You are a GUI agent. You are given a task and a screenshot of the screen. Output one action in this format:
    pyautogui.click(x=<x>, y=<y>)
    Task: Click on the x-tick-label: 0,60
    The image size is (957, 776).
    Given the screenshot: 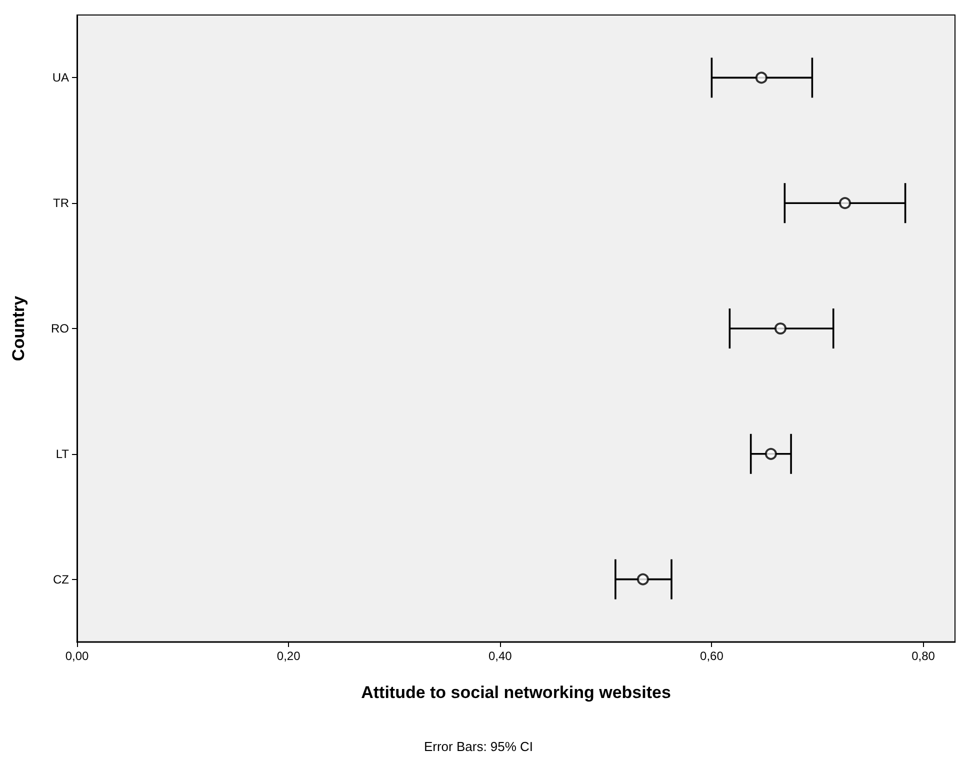 What is the action you would take?
    pyautogui.click(x=712, y=656)
    